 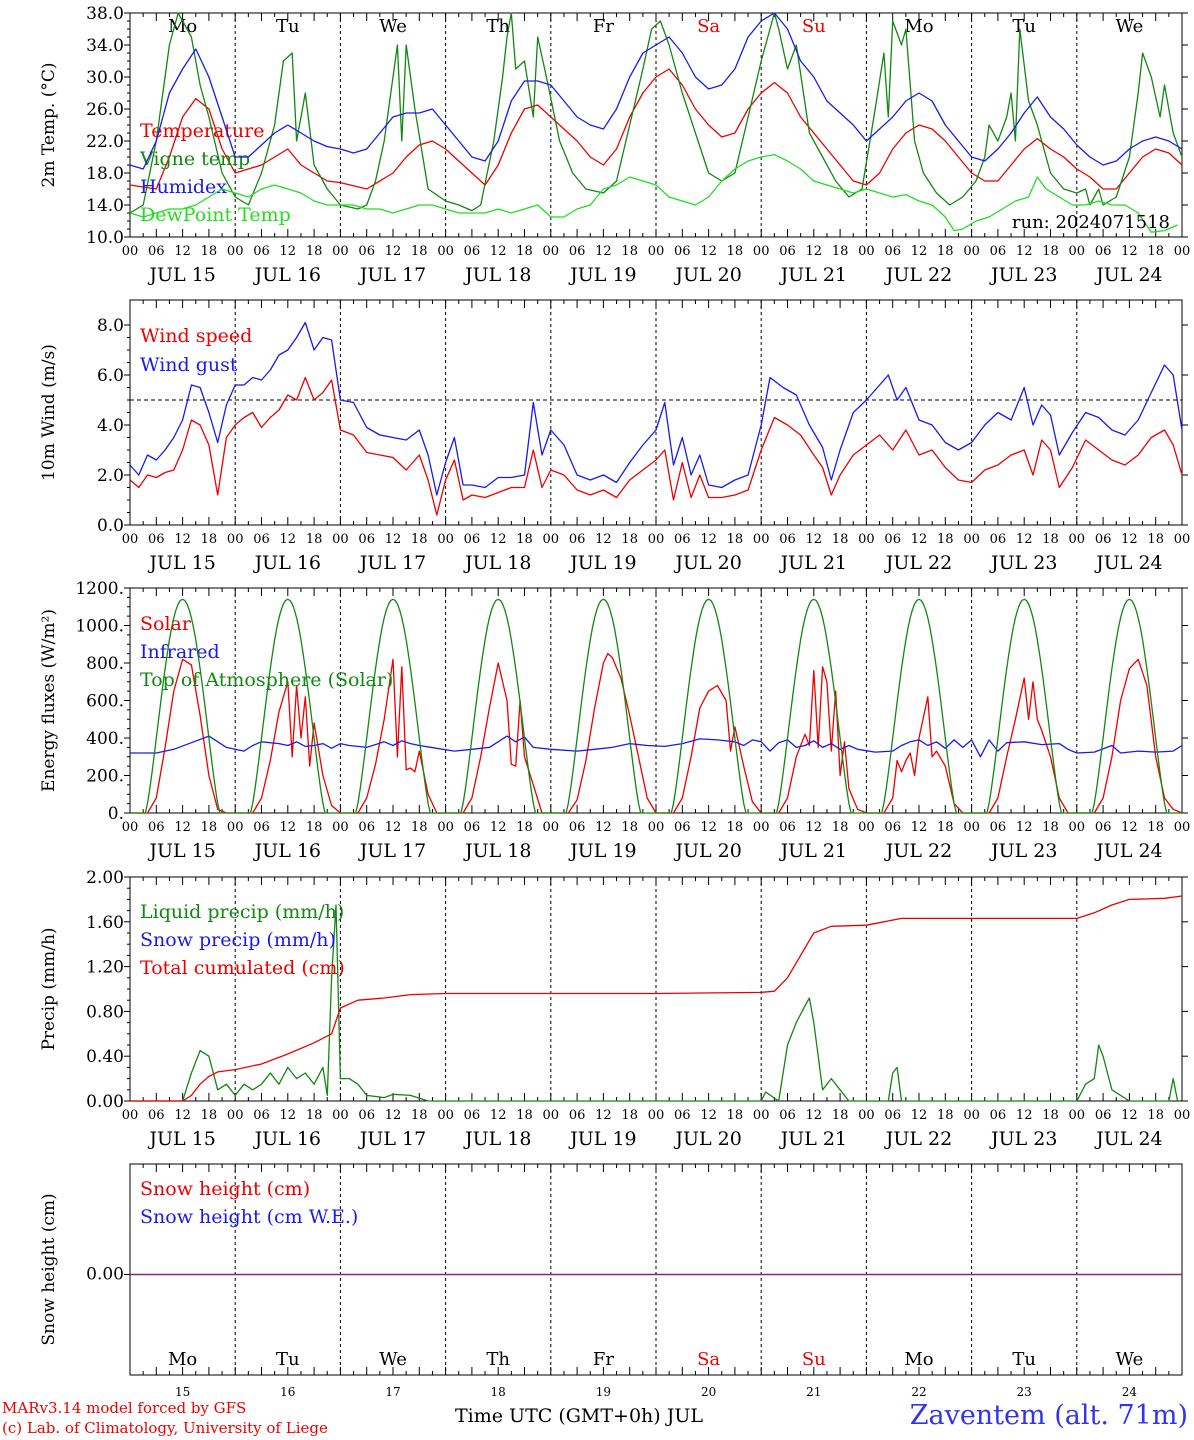 I want to click on y-tick-label: 10.0, so click(x=105, y=238).